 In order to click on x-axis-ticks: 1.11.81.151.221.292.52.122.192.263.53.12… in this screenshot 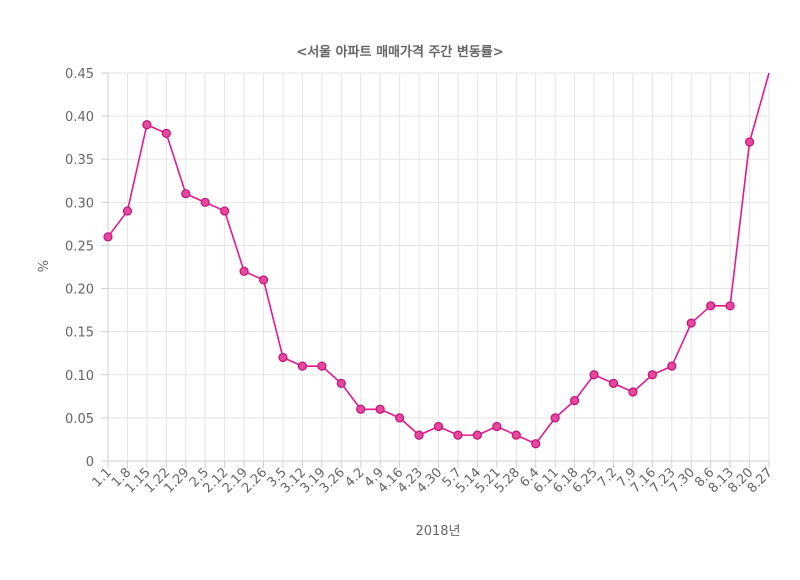, I will do `click(433, 480)`.